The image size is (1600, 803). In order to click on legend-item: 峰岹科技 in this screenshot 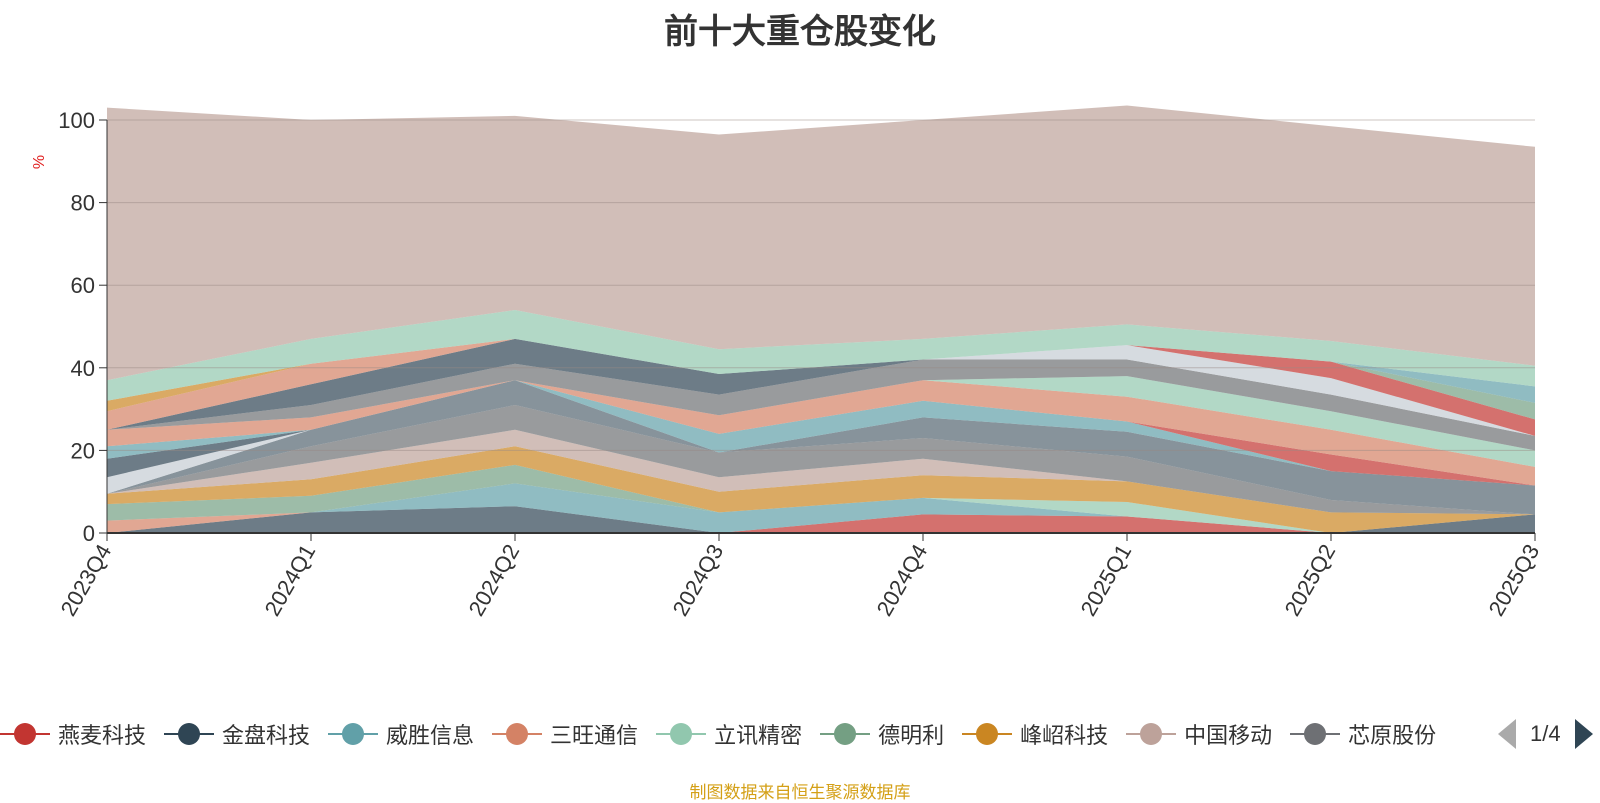, I will do `click(1035, 734)`.